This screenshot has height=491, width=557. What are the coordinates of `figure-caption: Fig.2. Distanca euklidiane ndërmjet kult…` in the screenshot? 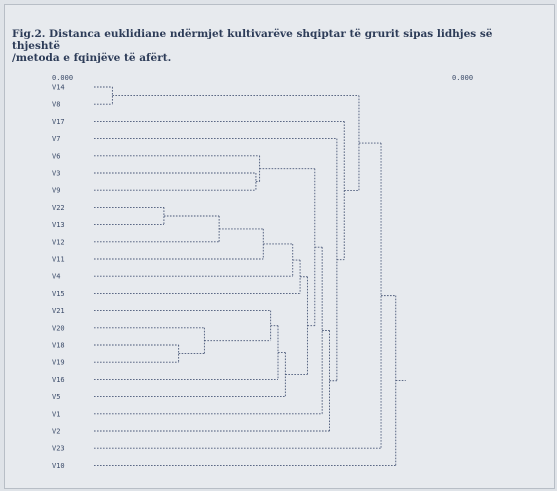 It's located at (274, 46).